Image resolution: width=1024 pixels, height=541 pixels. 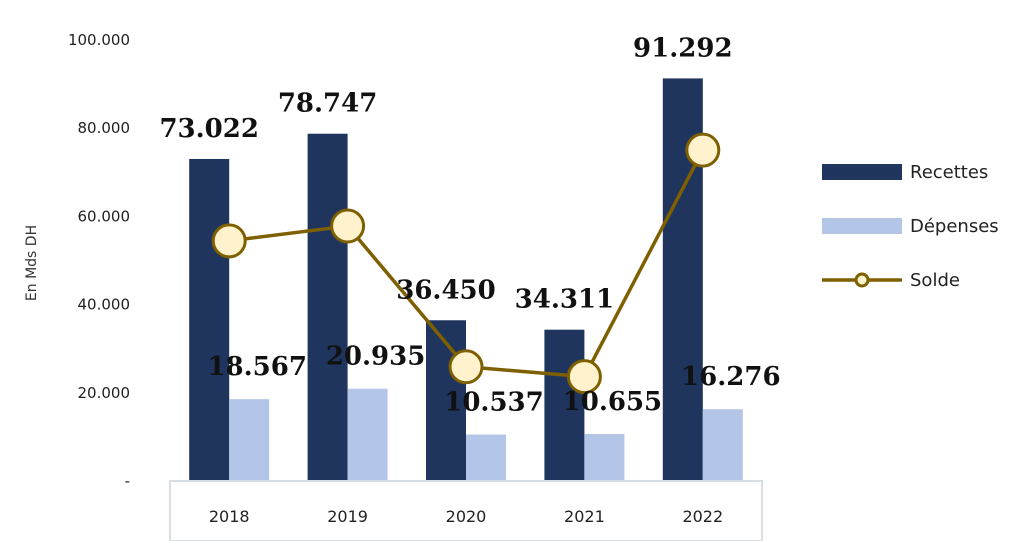 I want to click on data-label-recettes-2018: 73.022, so click(x=209, y=129).